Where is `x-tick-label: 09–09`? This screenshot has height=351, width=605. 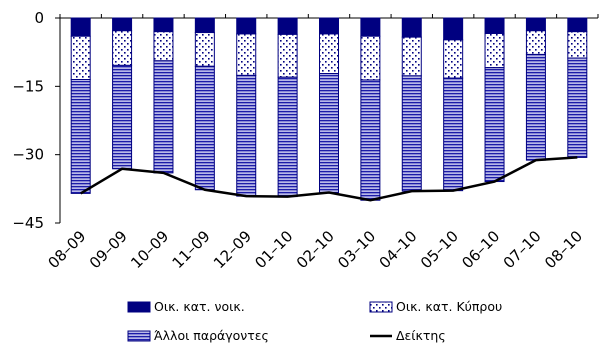 x-tick-label: 09–09 is located at coordinates (108, 249).